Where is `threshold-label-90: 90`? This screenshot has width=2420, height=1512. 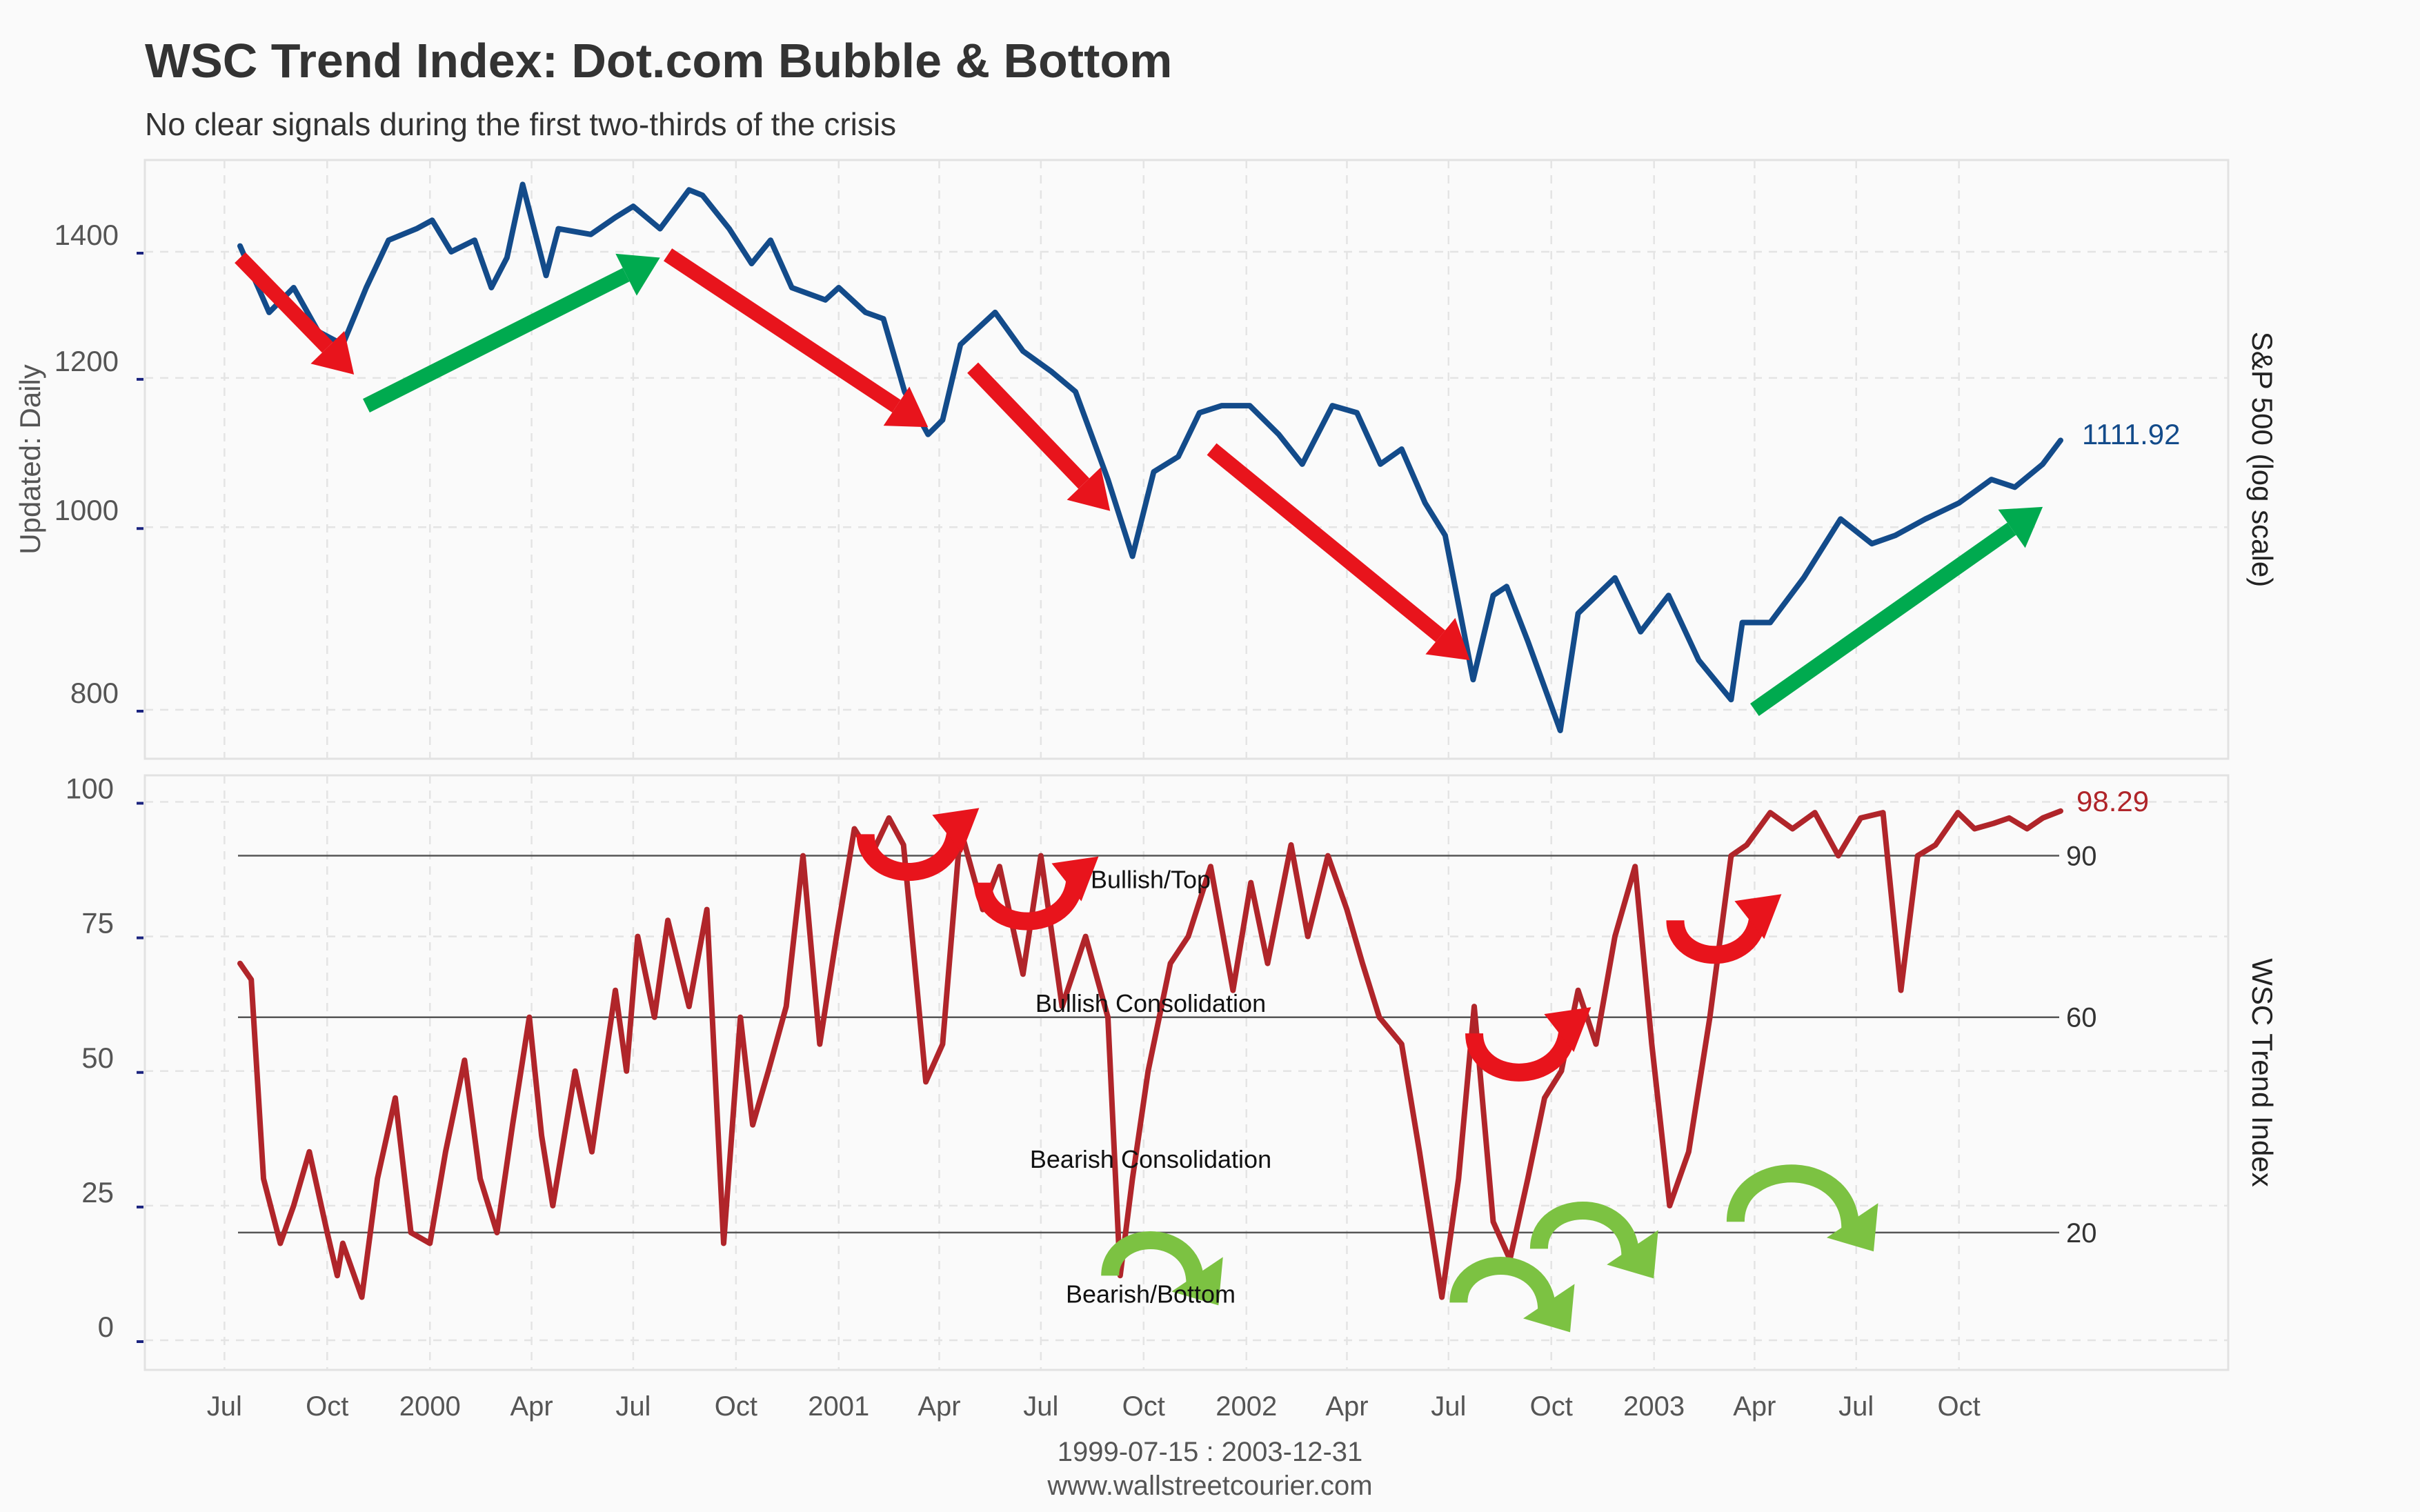
threshold-label-90: 90 is located at coordinates (2081, 857).